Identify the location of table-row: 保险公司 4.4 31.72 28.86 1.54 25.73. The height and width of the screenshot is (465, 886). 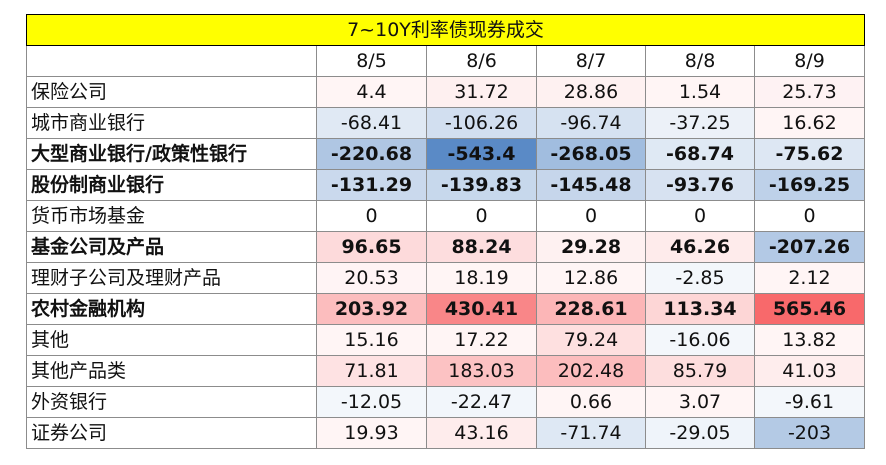
(445, 92).